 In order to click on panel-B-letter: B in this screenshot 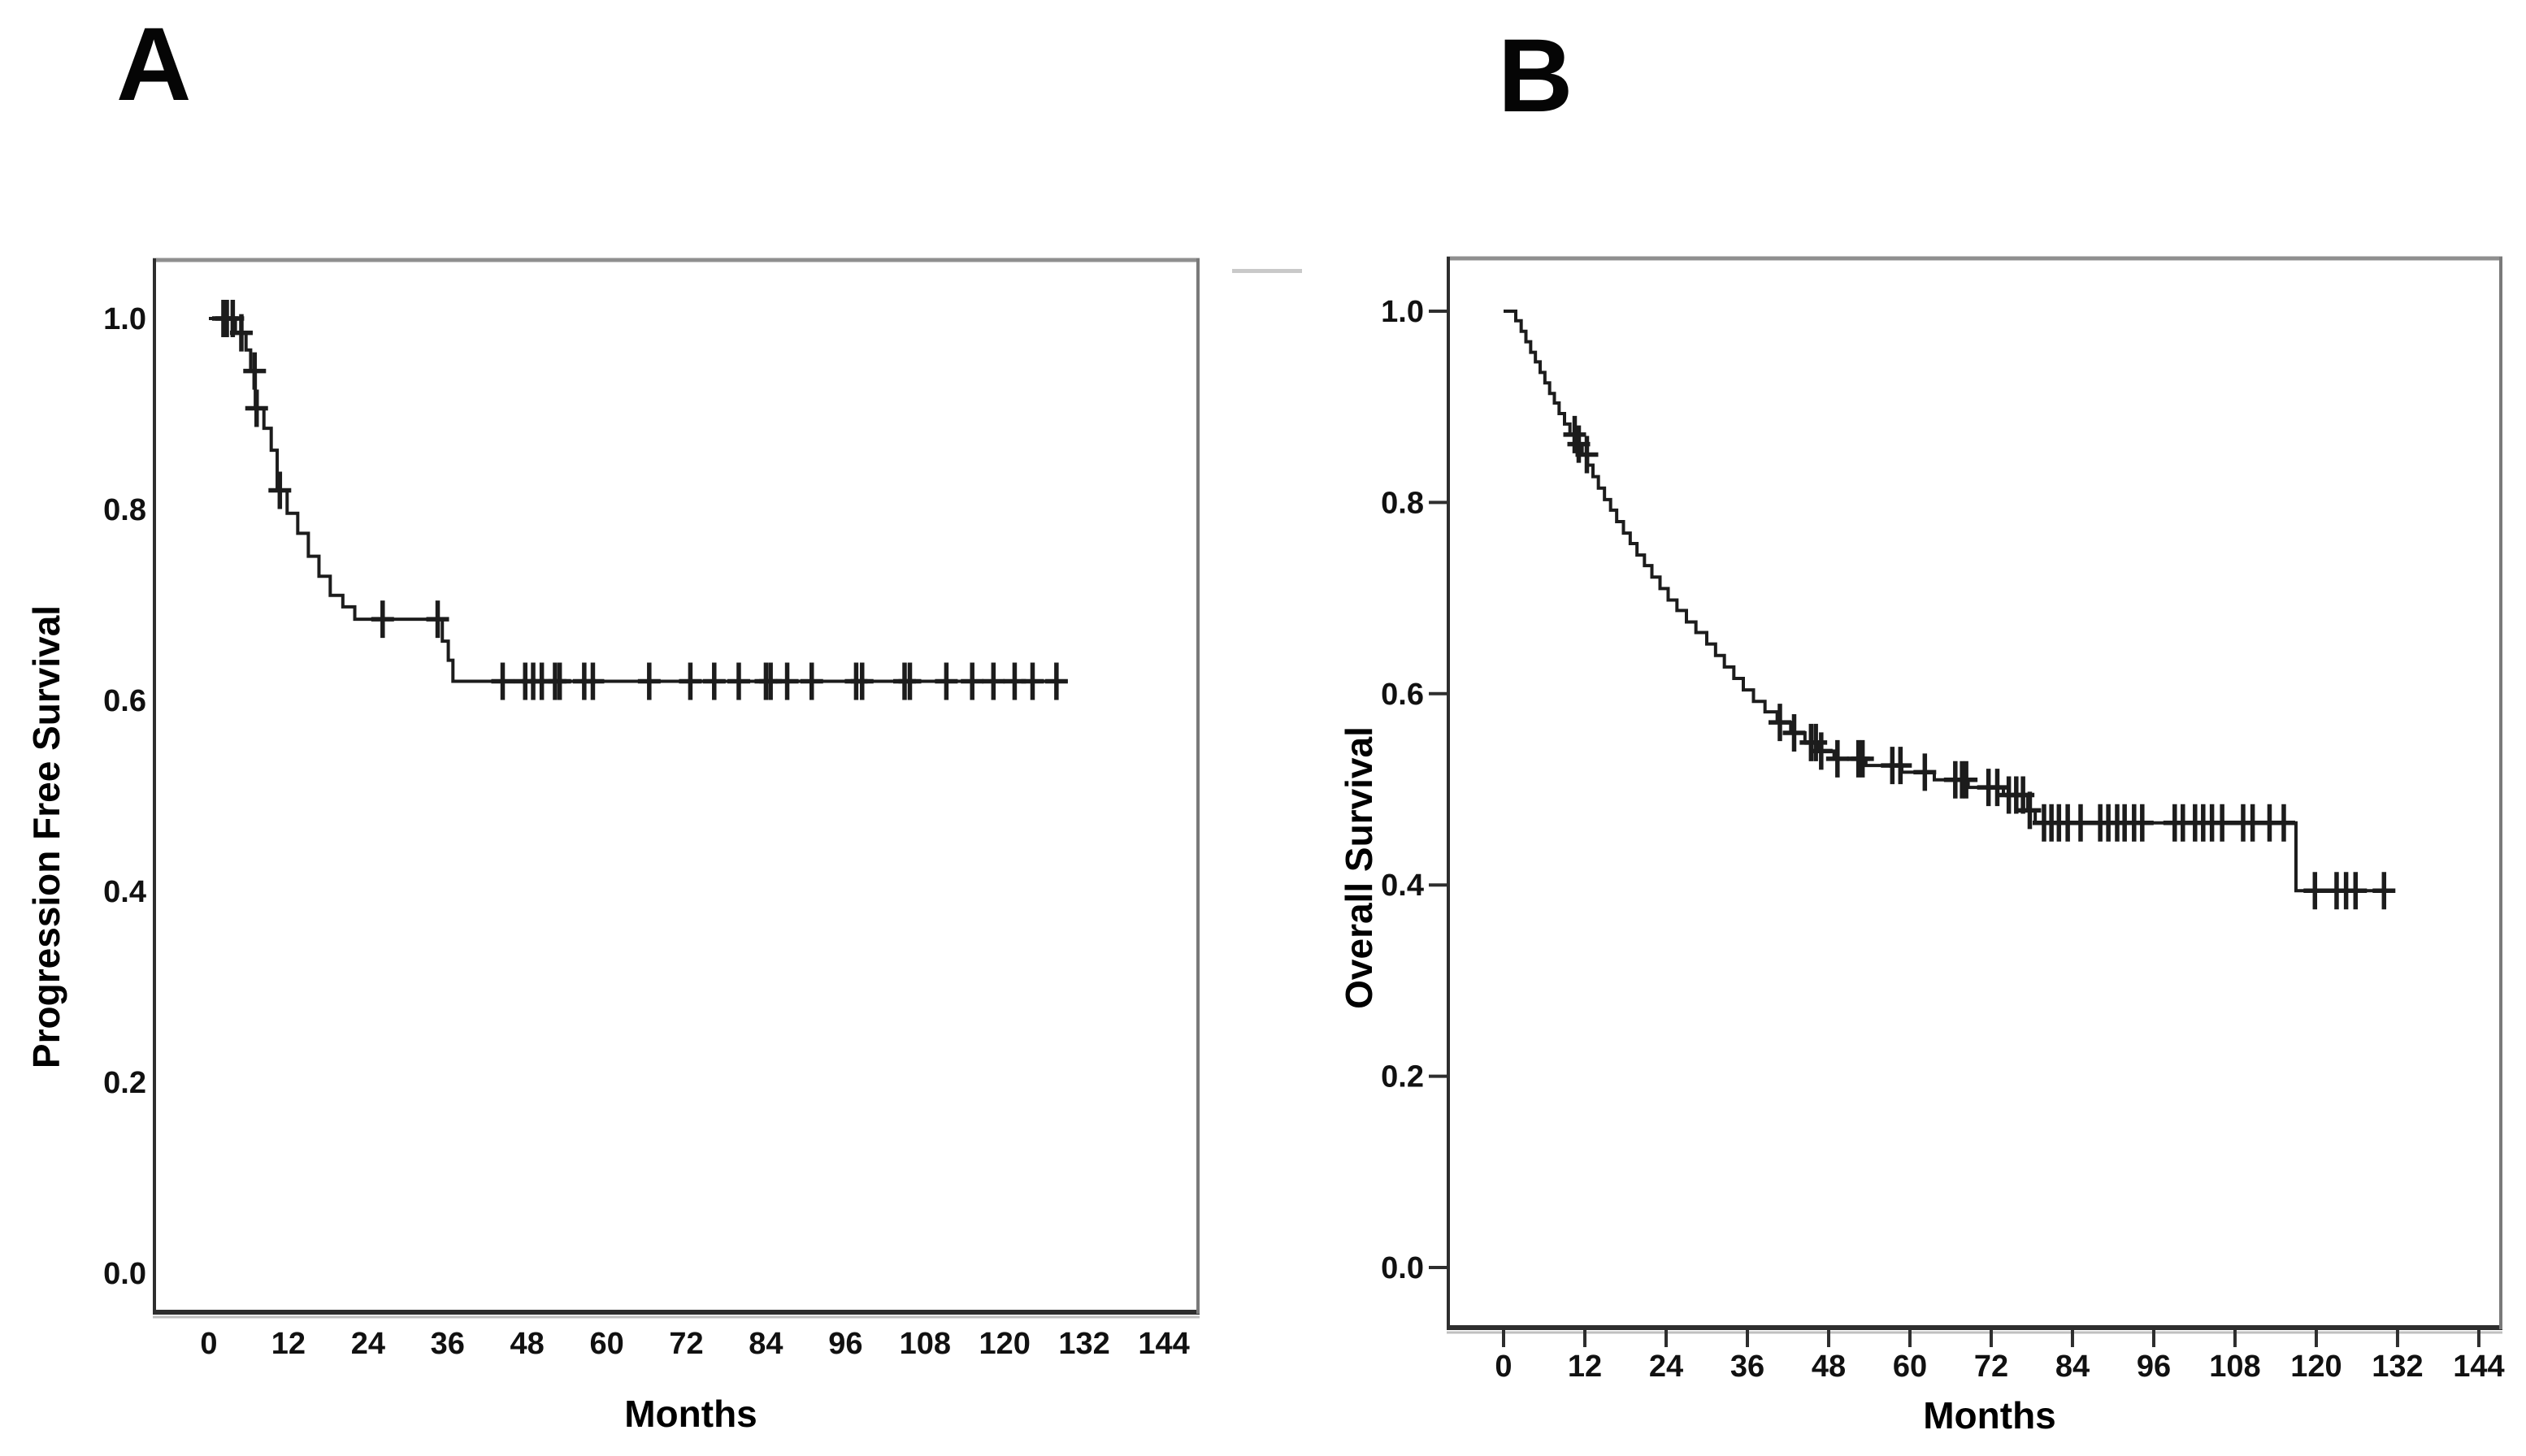, I will do `click(1537, 76)`.